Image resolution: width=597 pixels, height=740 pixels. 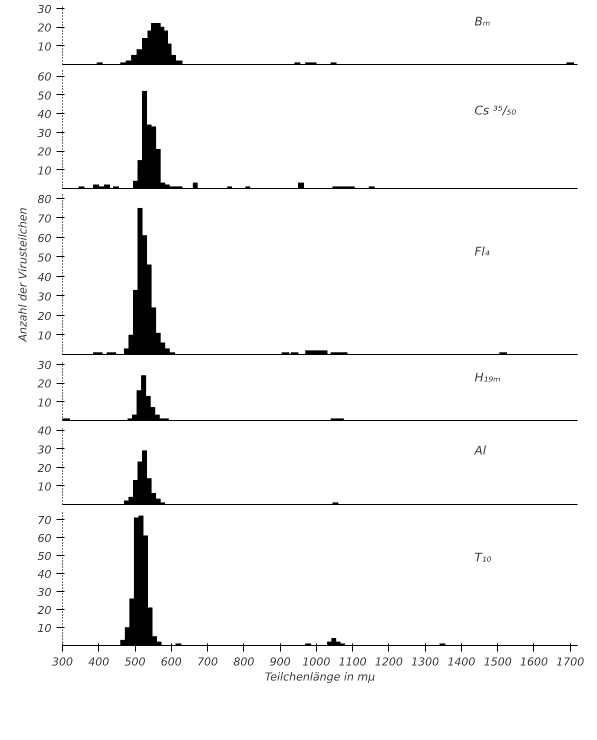 What do you see at coordinates (480, 451) in the screenshot?
I see `text: Al` at bounding box center [480, 451].